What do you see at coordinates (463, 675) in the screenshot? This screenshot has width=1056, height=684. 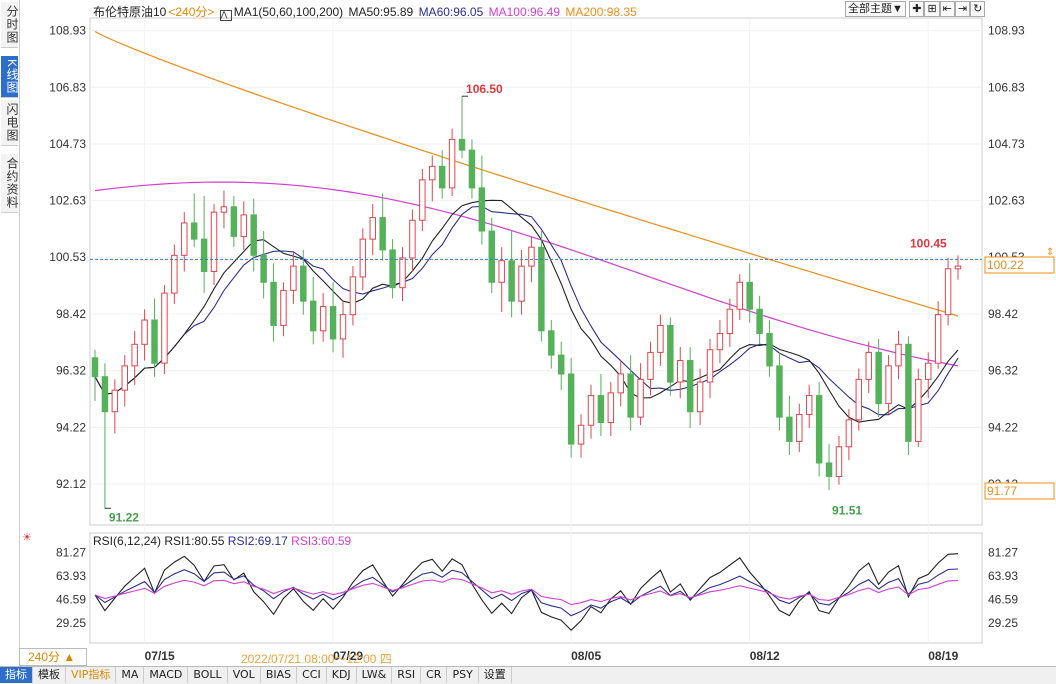 I see `indicator-tab-13: PSY` at bounding box center [463, 675].